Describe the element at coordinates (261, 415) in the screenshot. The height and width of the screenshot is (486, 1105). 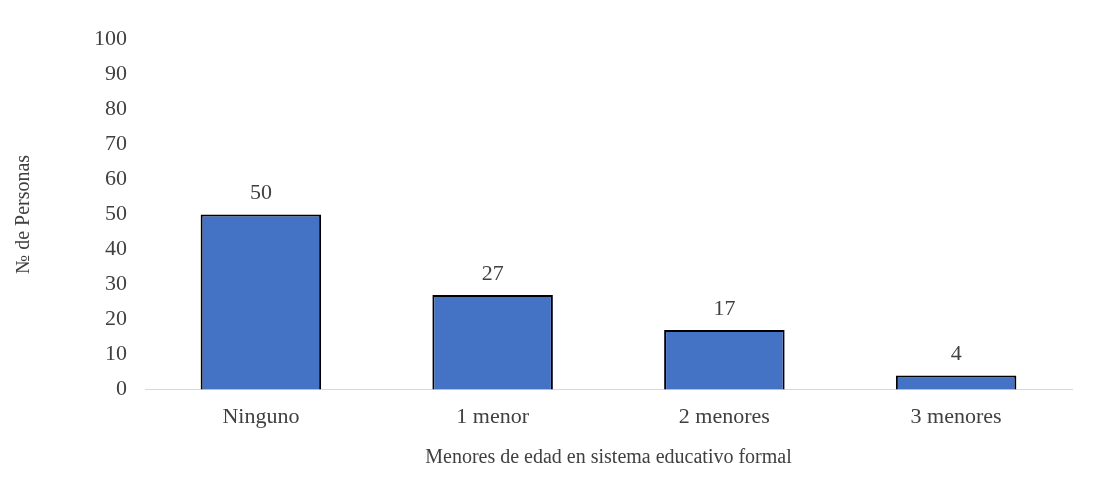
I see `x-tick-label: Ninguno` at that location.